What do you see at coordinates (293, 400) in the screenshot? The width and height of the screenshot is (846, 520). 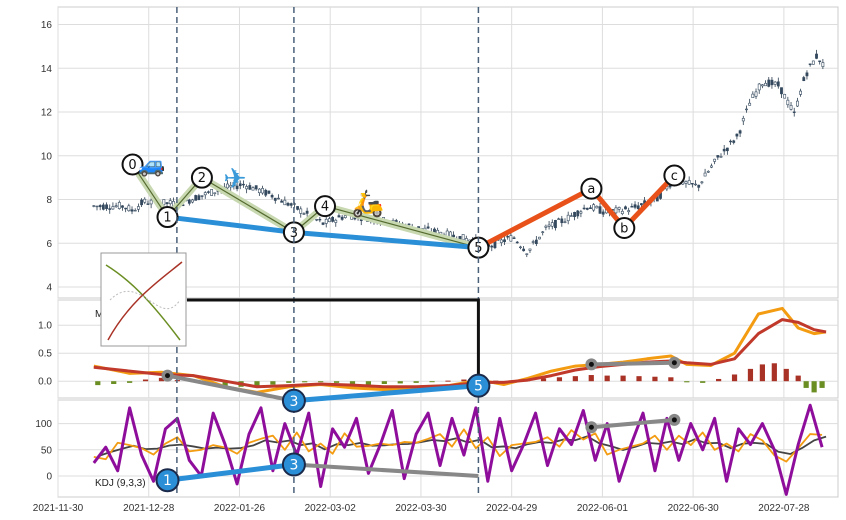 I see `macd-point-3-marker` at bounding box center [293, 400].